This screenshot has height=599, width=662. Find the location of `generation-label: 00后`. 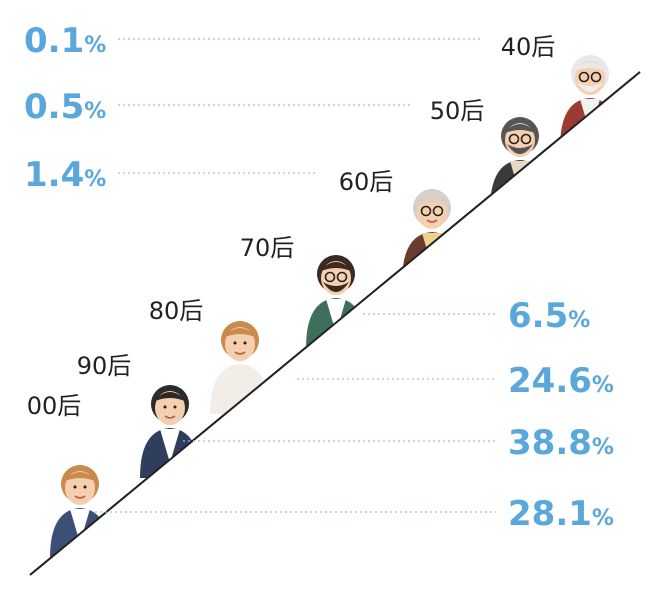

generation-label: 00后 is located at coordinates (54, 406).